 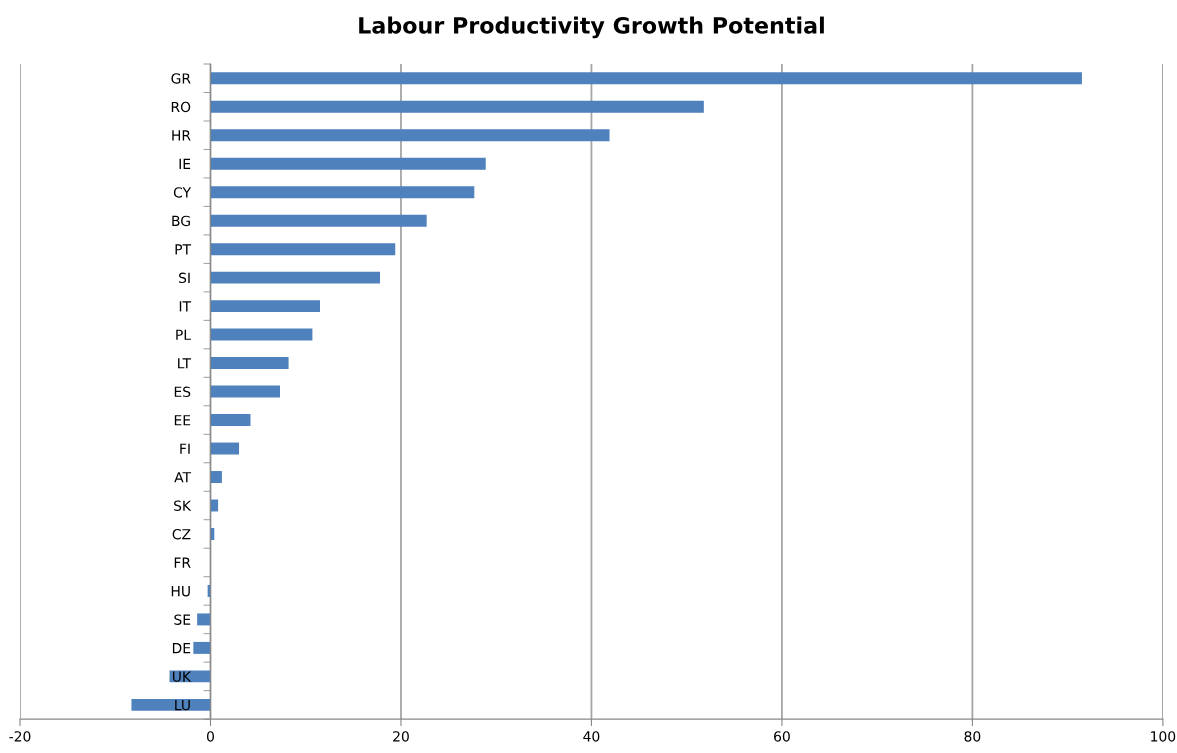 I want to click on x-tick-label: 80, so click(x=972, y=736).